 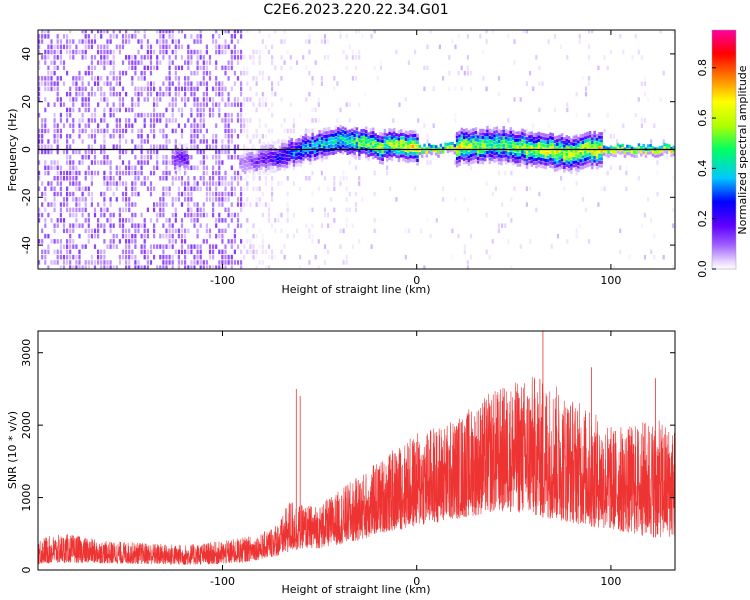 What do you see at coordinates (26, 498) in the screenshot?
I see `y-tick-label: 1000` at bounding box center [26, 498].